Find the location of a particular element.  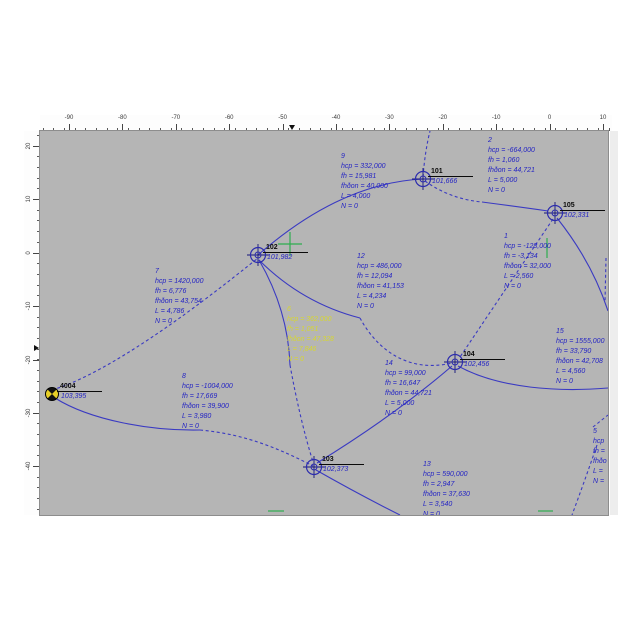

observation-id: 7 is located at coordinates (157, 271).